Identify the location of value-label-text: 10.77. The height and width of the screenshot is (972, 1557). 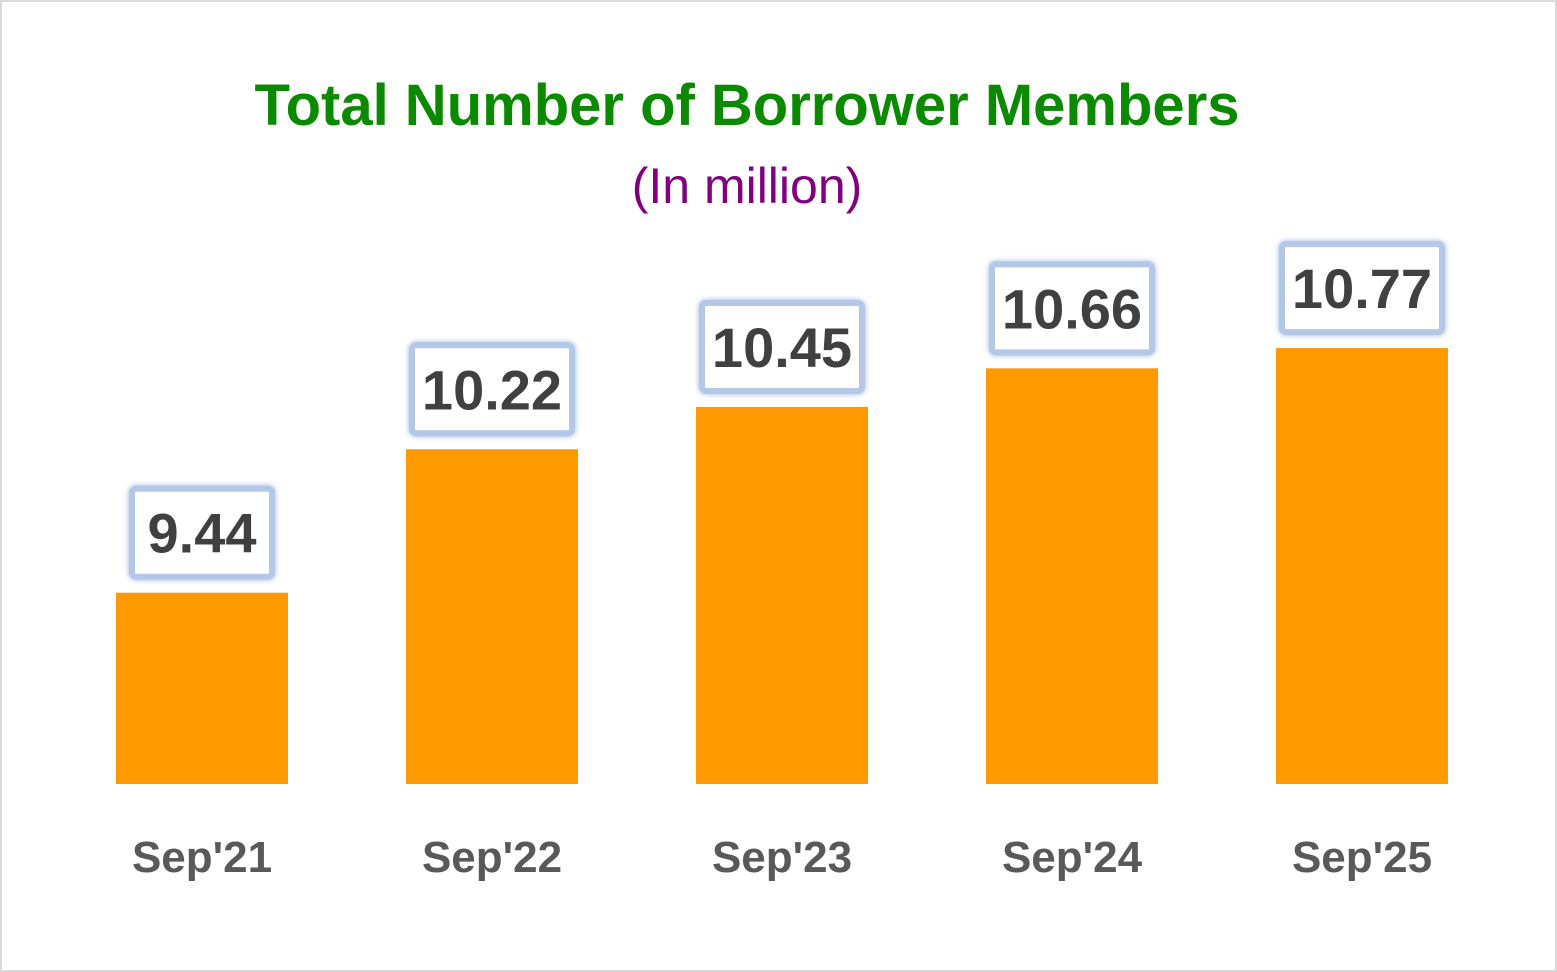
(1362, 288).